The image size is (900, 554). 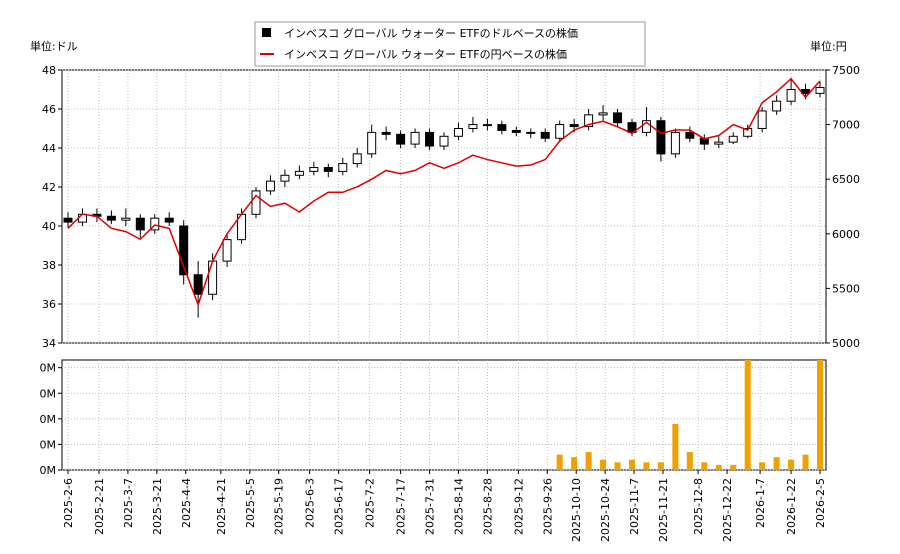 What do you see at coordinates (68, 503) in the screenshot?
I see `x-tick-label: 2025-2-6` at bounding box center [68, 503].